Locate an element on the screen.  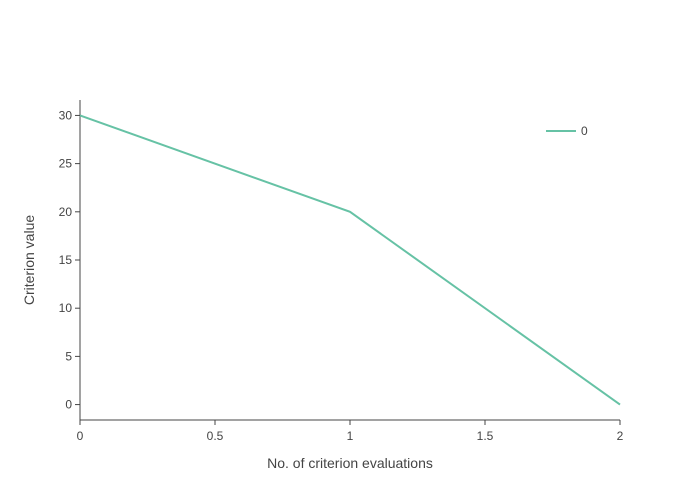
x-tick-label: 2 is located at coordinates (620, 436).